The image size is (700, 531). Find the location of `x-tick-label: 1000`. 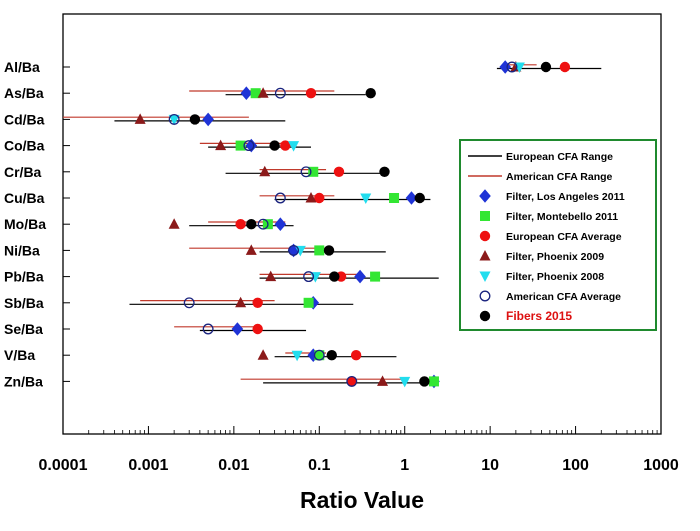

x-tick-label: 1000 is located at coordinates (661, 465).